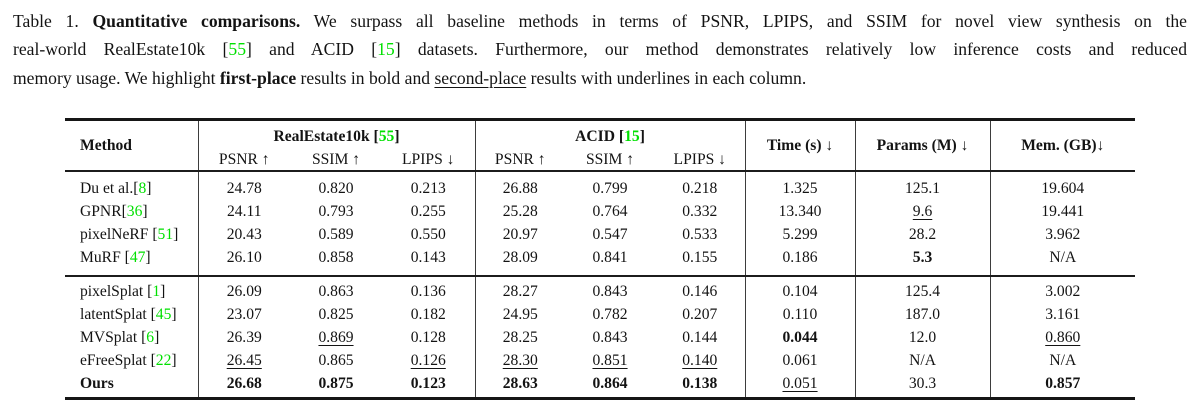 Image resolution: width=1200 pixels, height=412 pixels. Describe the element at coordinates (97, 383) in the screenshot. I see `method-name: Ours` at that location.